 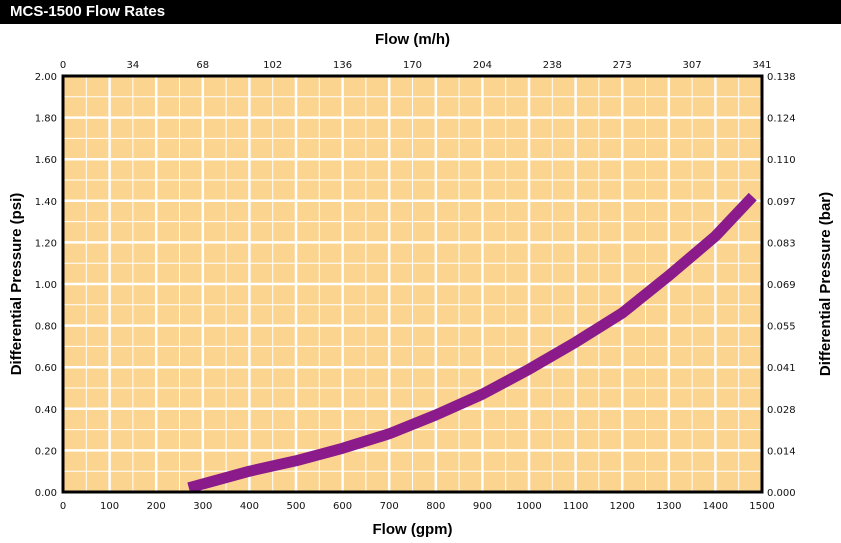 What do you see at coordinates (482, 65) in the screenshot?
I see `x2-tick-label: 204` at bounding box center [482, 65].